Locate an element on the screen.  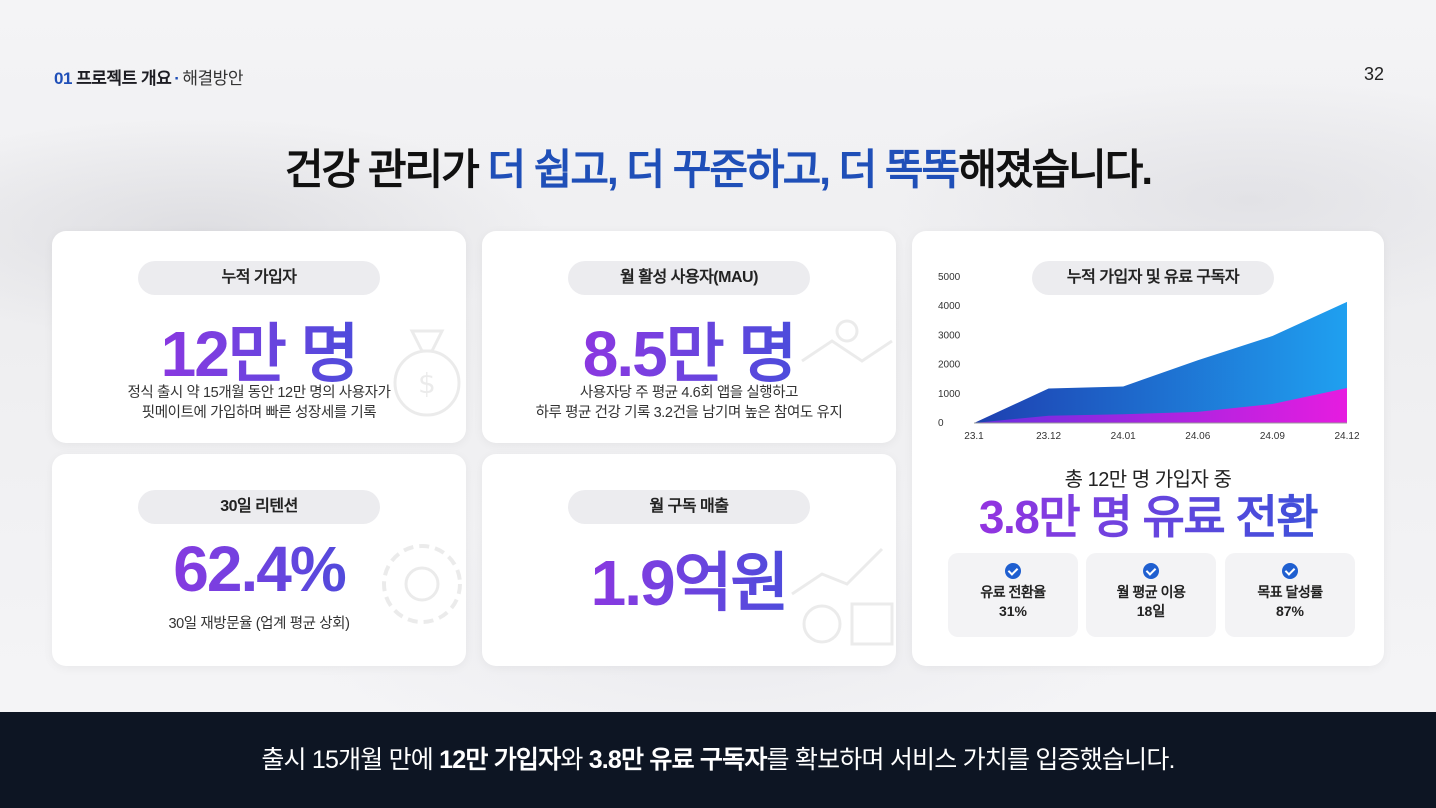
mau-value: 8.5만 명 is located at coordinates (689, 349).